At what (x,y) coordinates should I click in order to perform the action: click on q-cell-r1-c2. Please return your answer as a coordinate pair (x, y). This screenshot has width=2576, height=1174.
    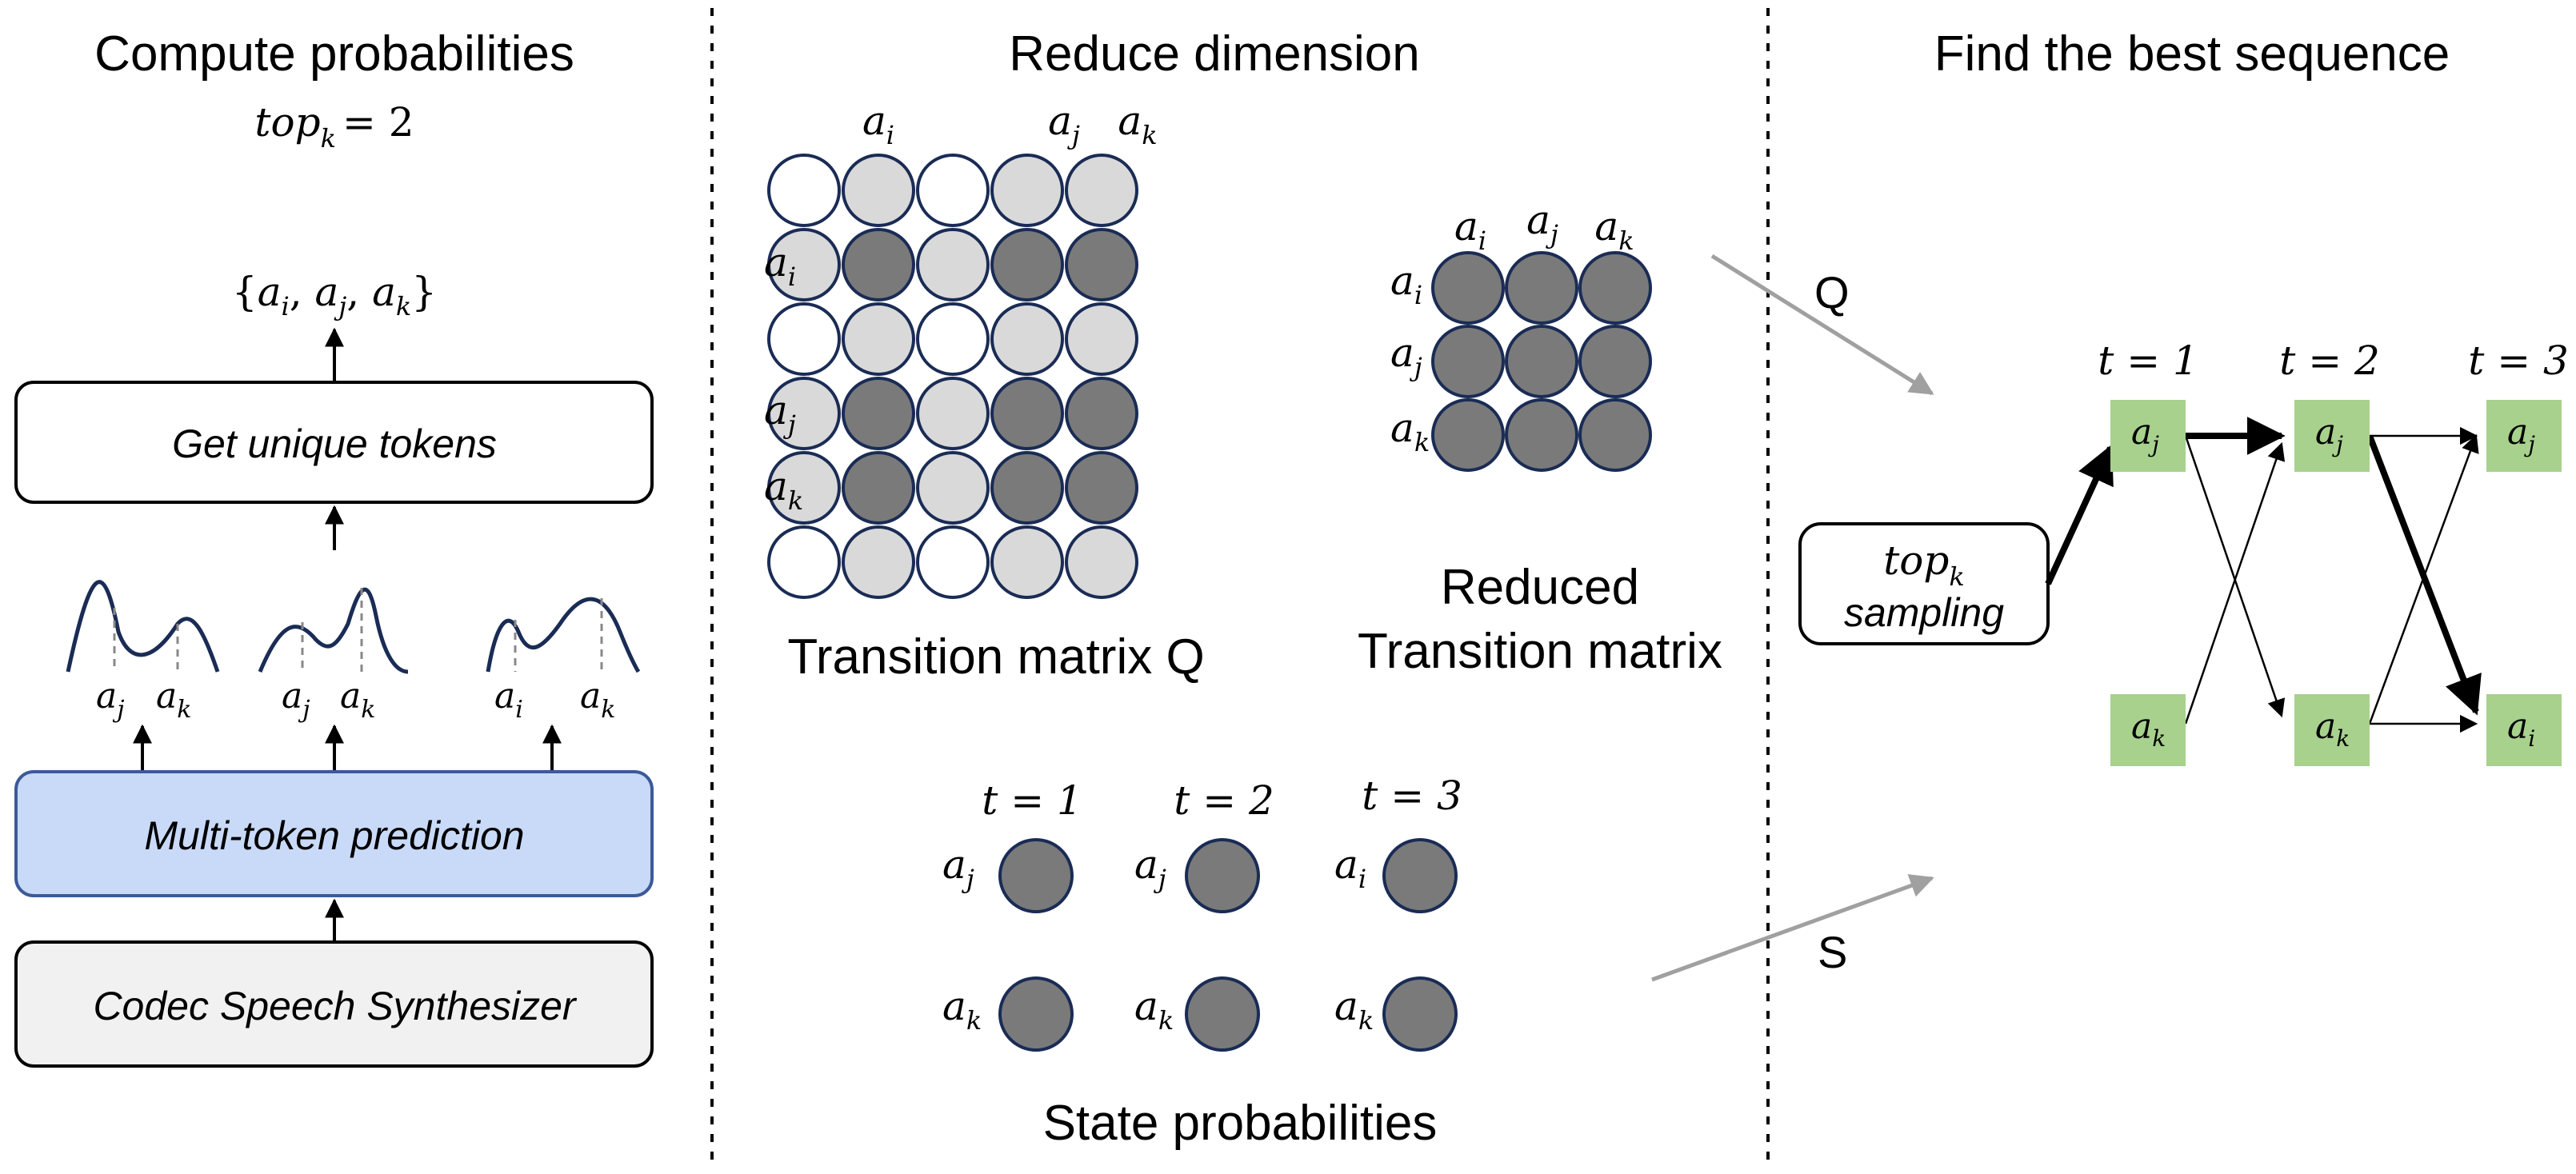
    Looking at the image, I should click on (878, 190).